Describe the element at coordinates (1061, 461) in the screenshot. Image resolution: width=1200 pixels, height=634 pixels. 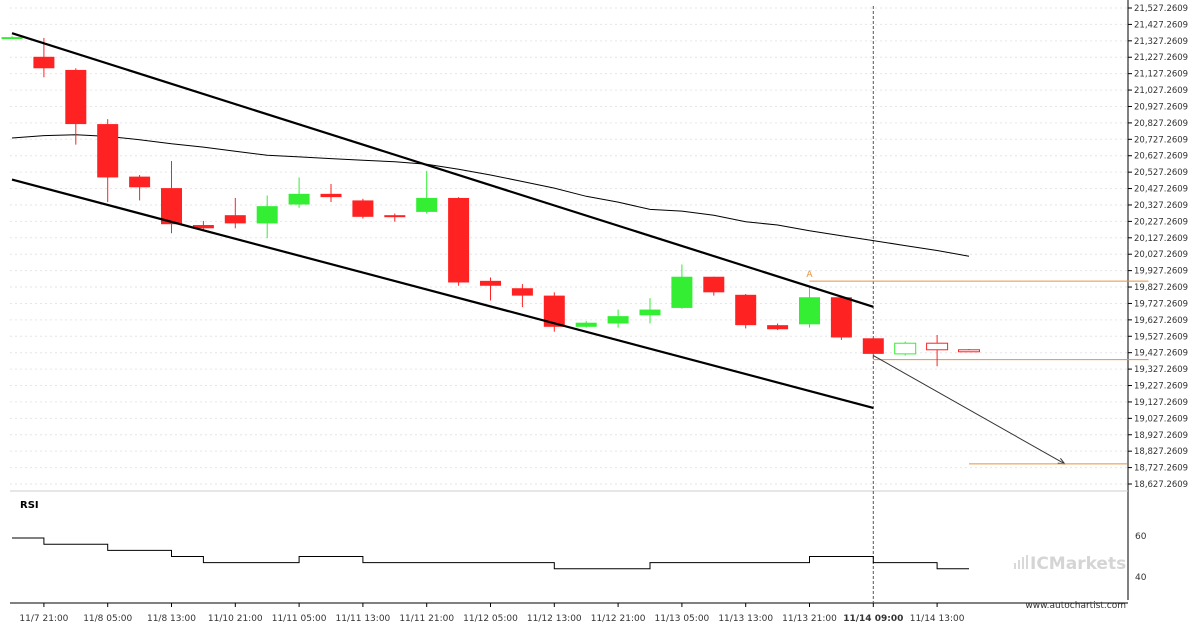
I see `projection-arrowhead-icon` at that location.